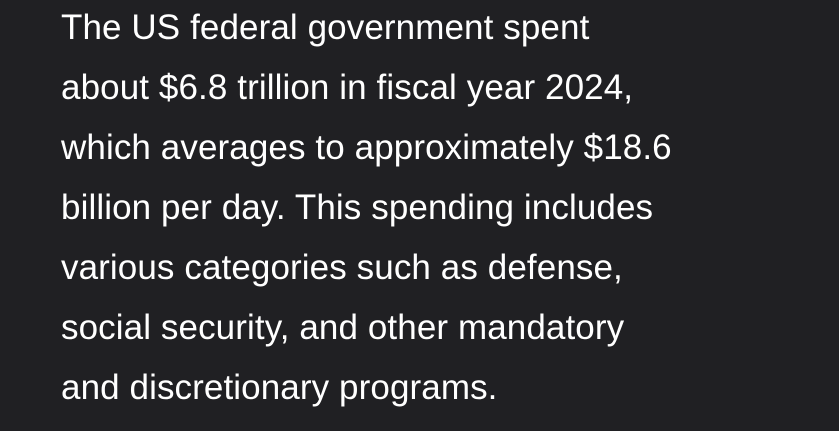 The height and width of the screenshot is (431, 839). Describe the element at coordinates (325, 27) in the screenshot. I see `message-line: The US federal government spent` at that location.